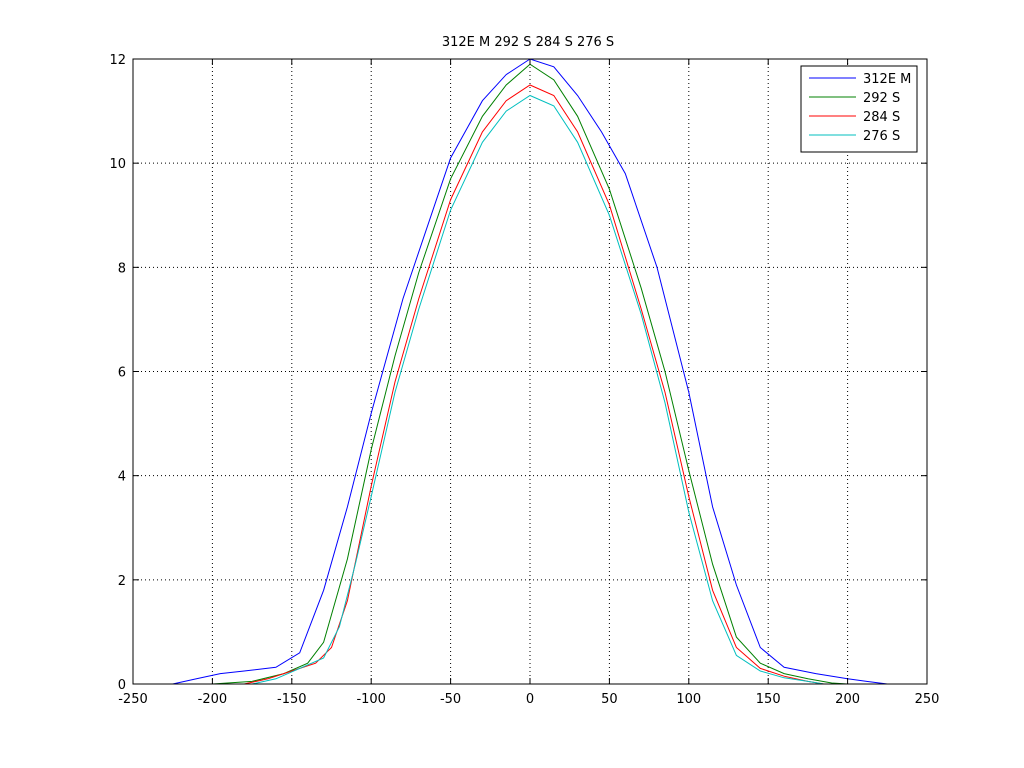 The height and width of the screenshot is (768, 1024). I want to click on chart-title: 312E M 292 S 284 S 276 S, so click(528, 42).